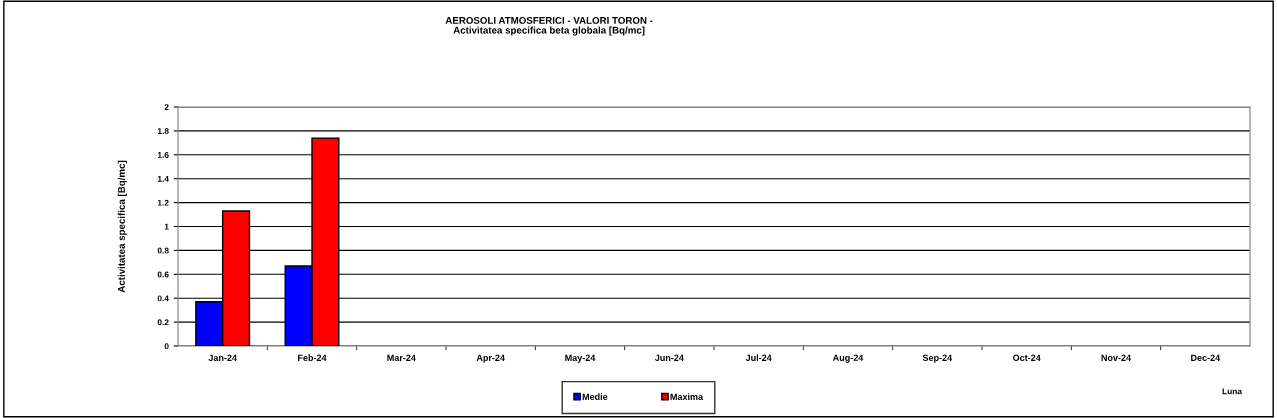  I want to click on y-axis-title: Activitatea specifica [Bq/mc], so click(122, 226).